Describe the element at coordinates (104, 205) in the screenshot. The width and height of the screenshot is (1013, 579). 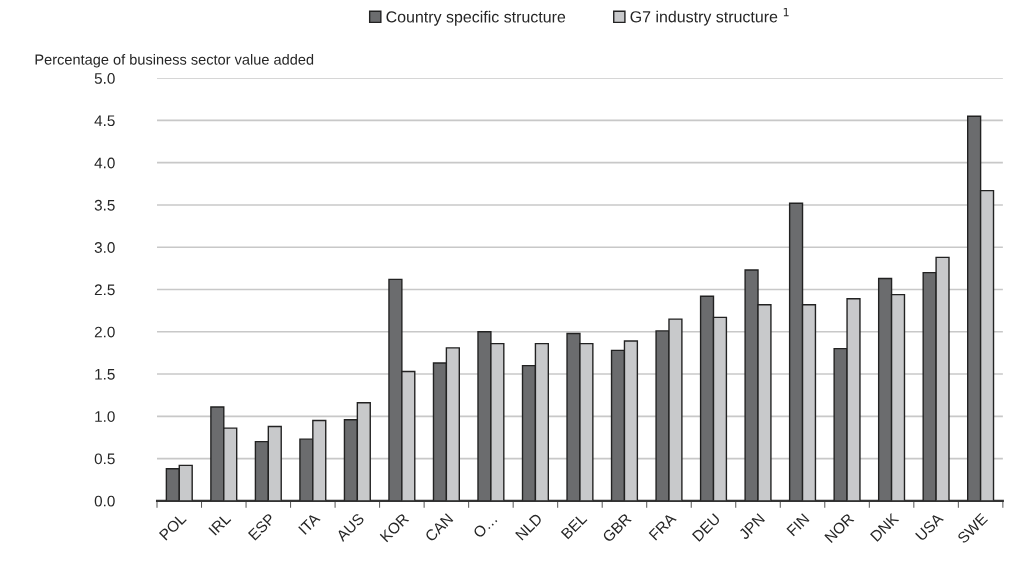
I see `y-tick-label: 3.5` at that location.